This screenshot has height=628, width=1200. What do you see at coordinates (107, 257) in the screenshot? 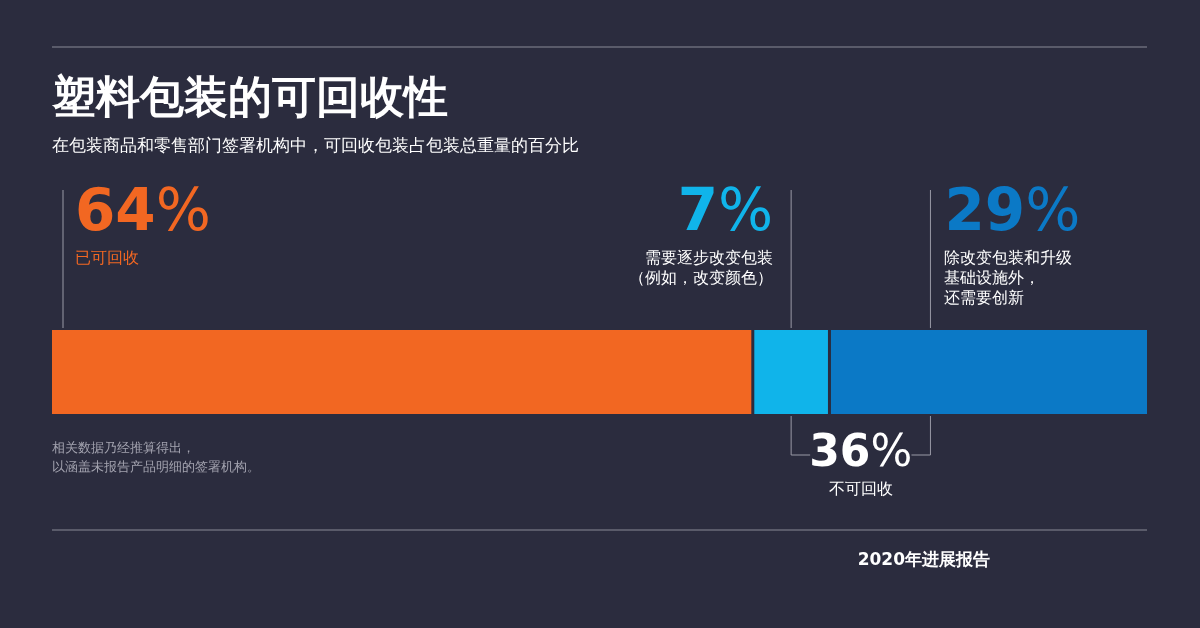
I see `text: 已可回收` at bounding box center [107, 257].